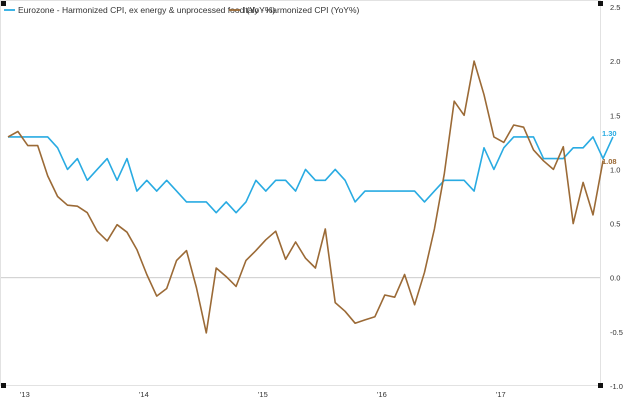 The image size is (640, 400). I want to click on y-tick-label: -1.0, so click(616, 386).